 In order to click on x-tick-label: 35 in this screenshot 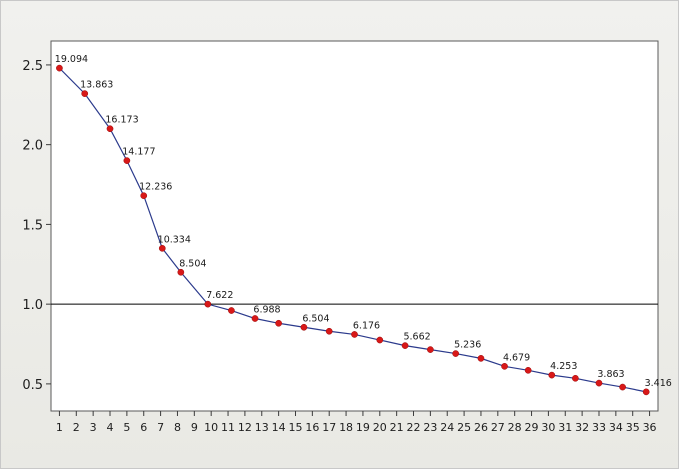, I will do `click(633, 427)`.